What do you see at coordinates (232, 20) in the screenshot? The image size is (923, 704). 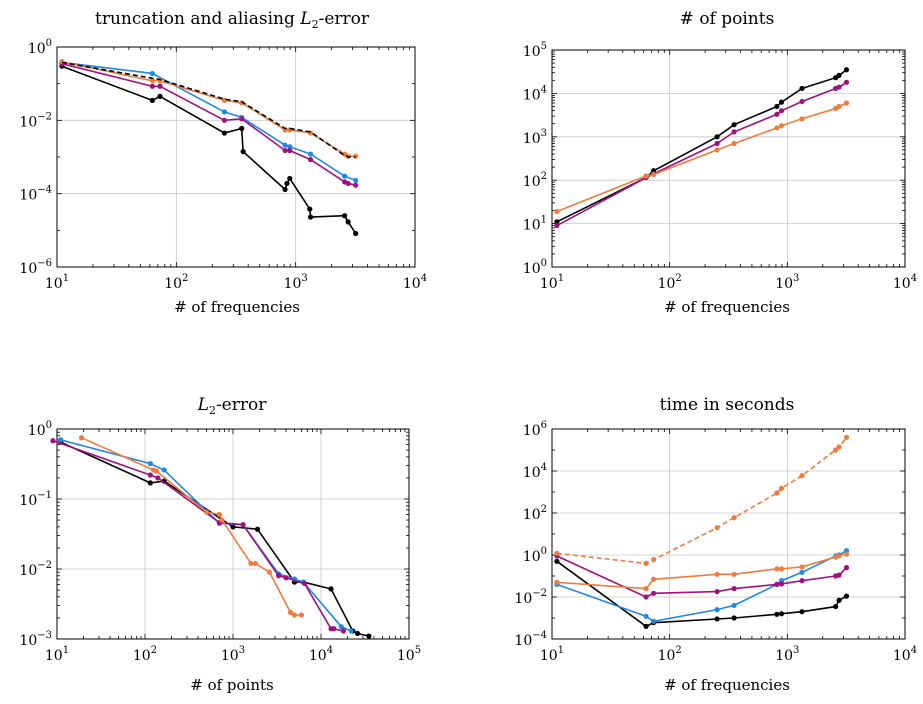 I see `panel-1-title: truncation and aliasing L2-error` at bounding box center [232, 20].